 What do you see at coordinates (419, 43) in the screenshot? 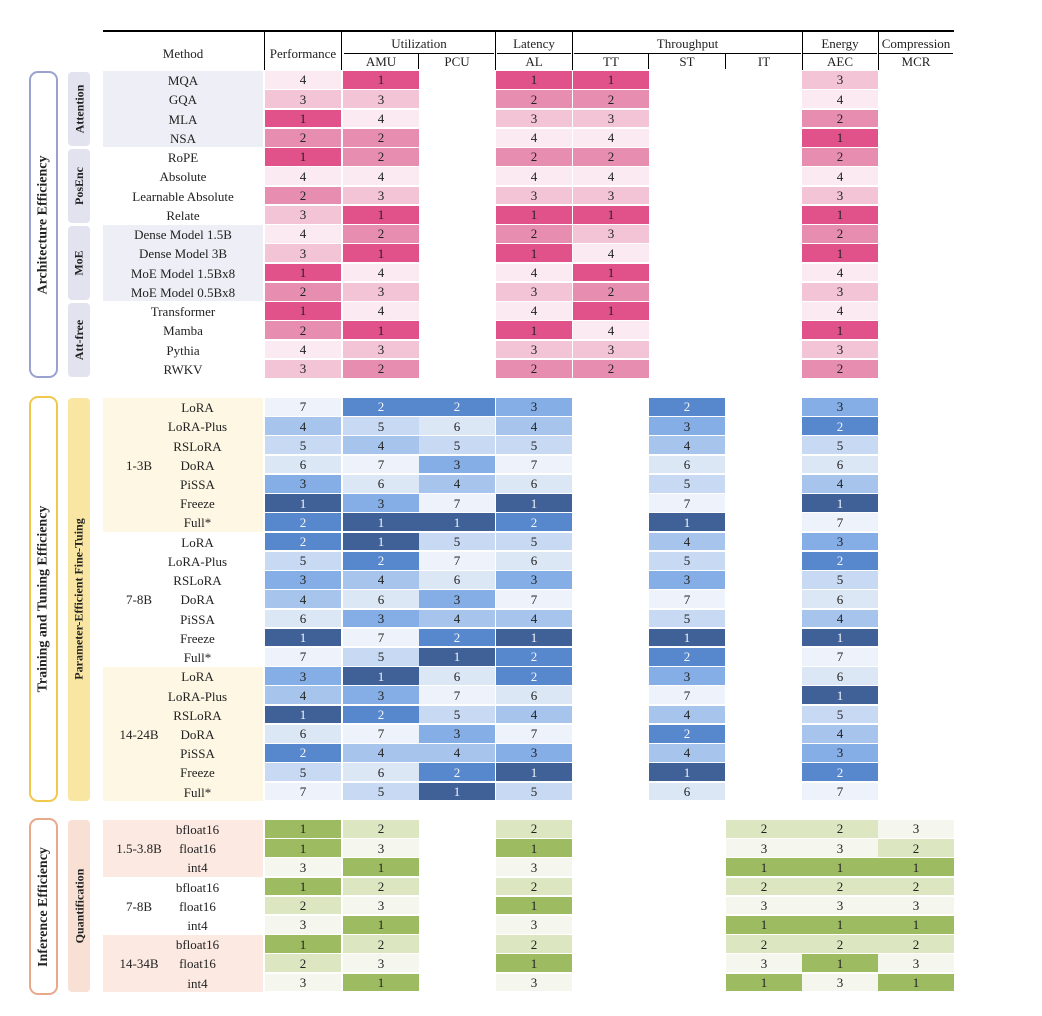
I see `header-group-0: Utilization` at bounding box center [419, 43].